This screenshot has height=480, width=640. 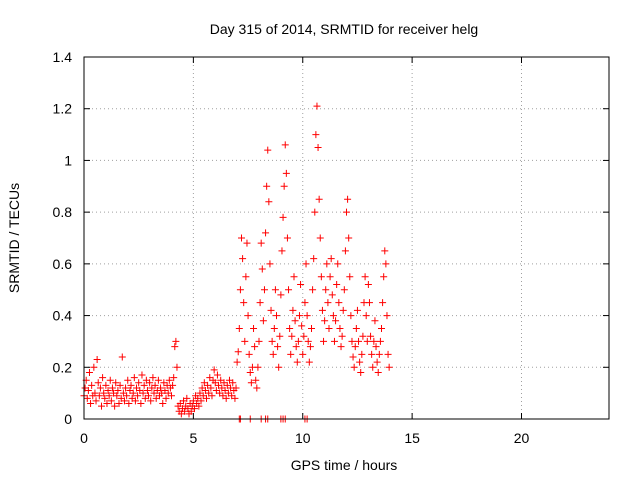 I want to click on y-axis-title: SRMTID / TECUs, so click(x=14, y=238).